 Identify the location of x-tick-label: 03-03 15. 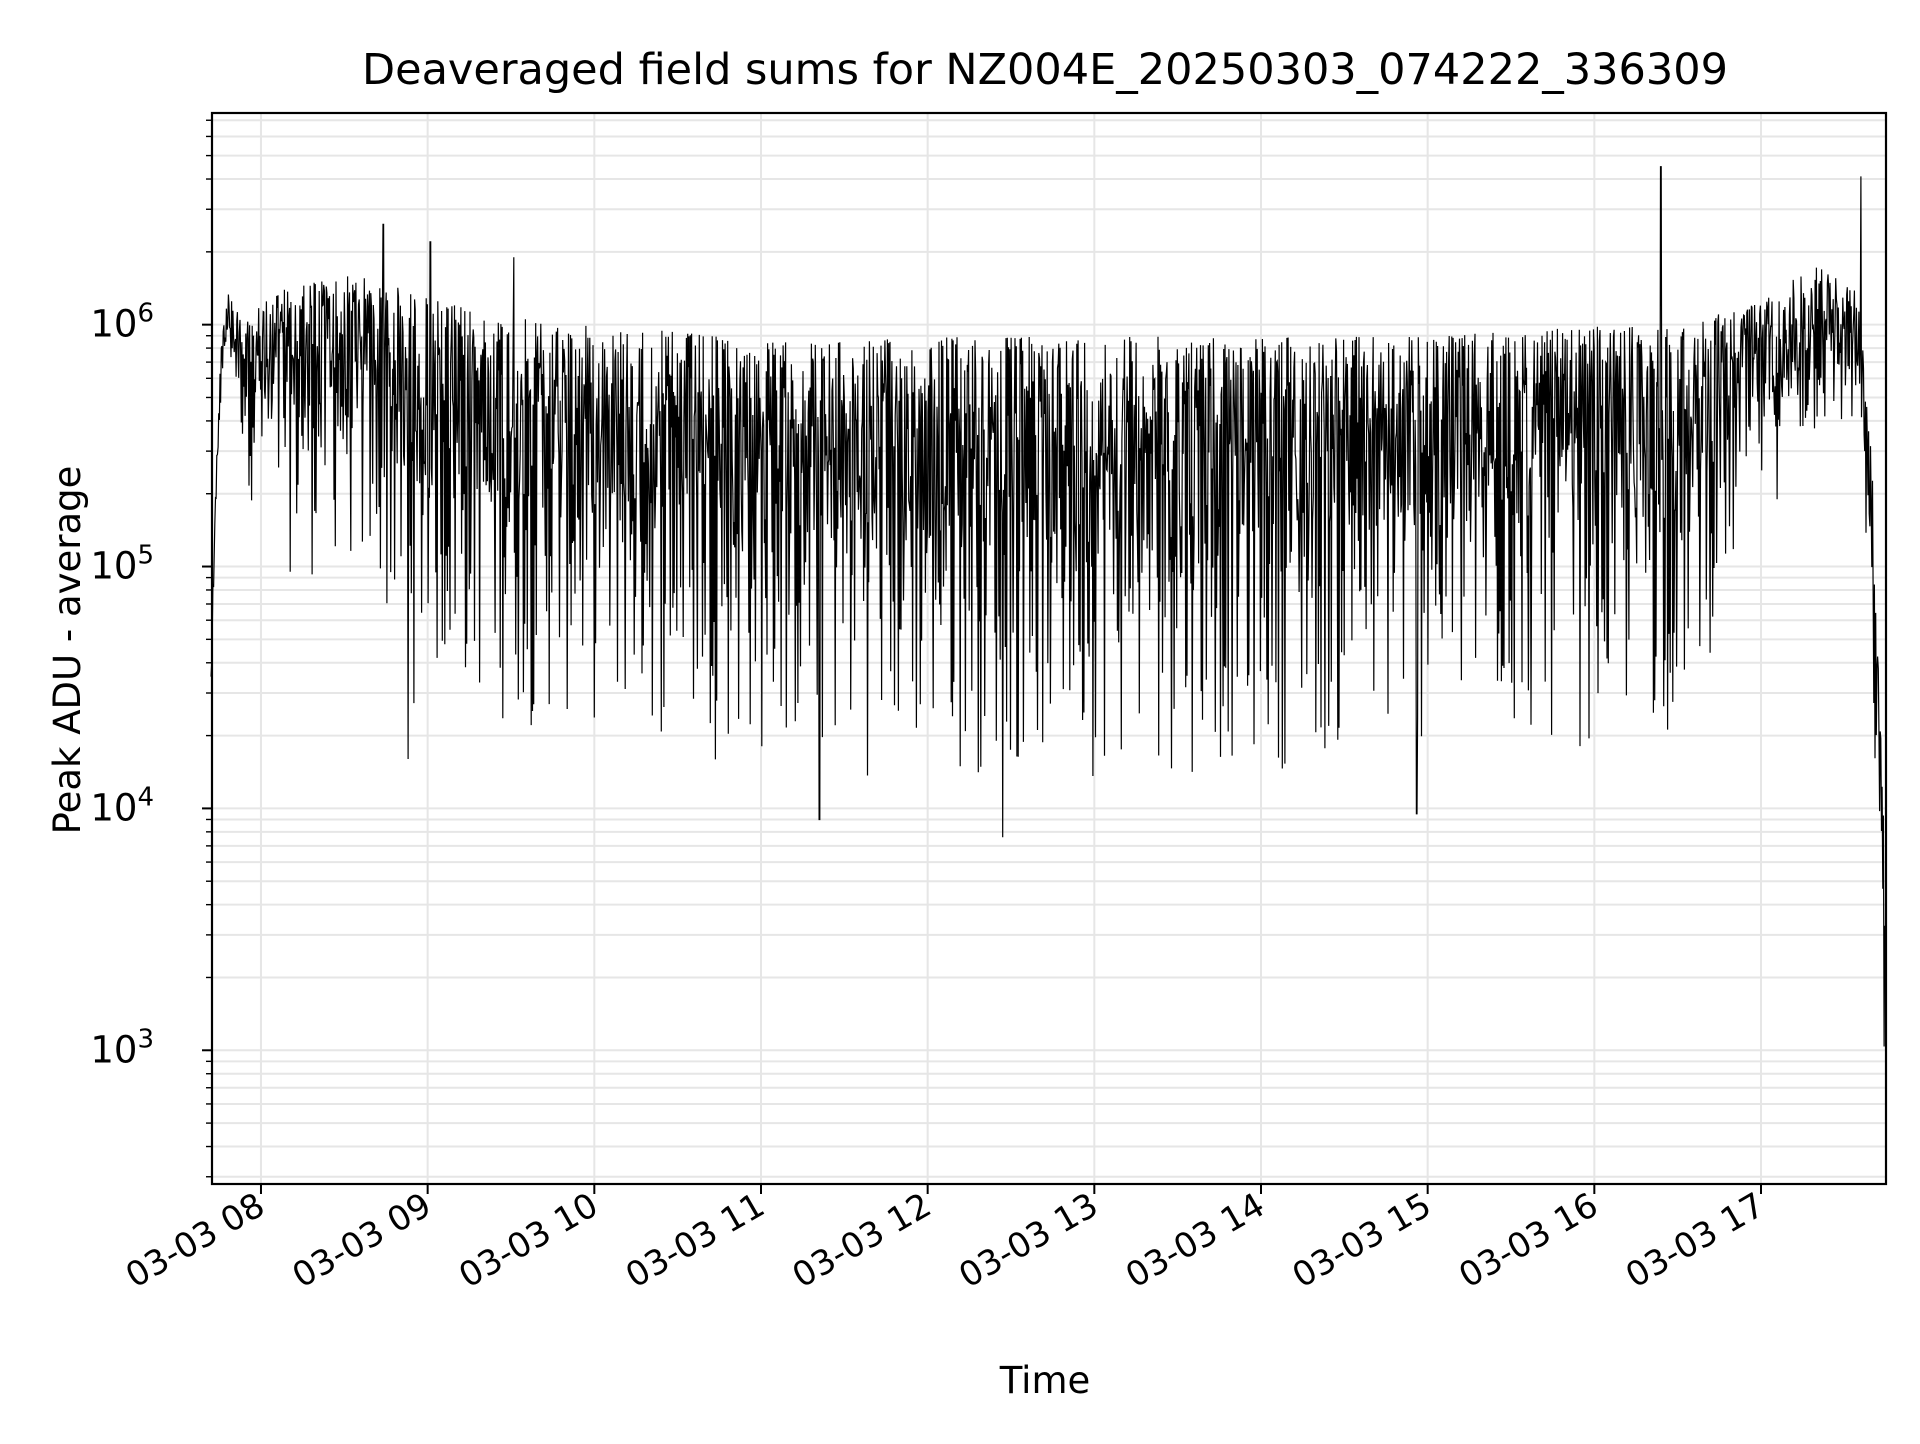
(1362, 1240).